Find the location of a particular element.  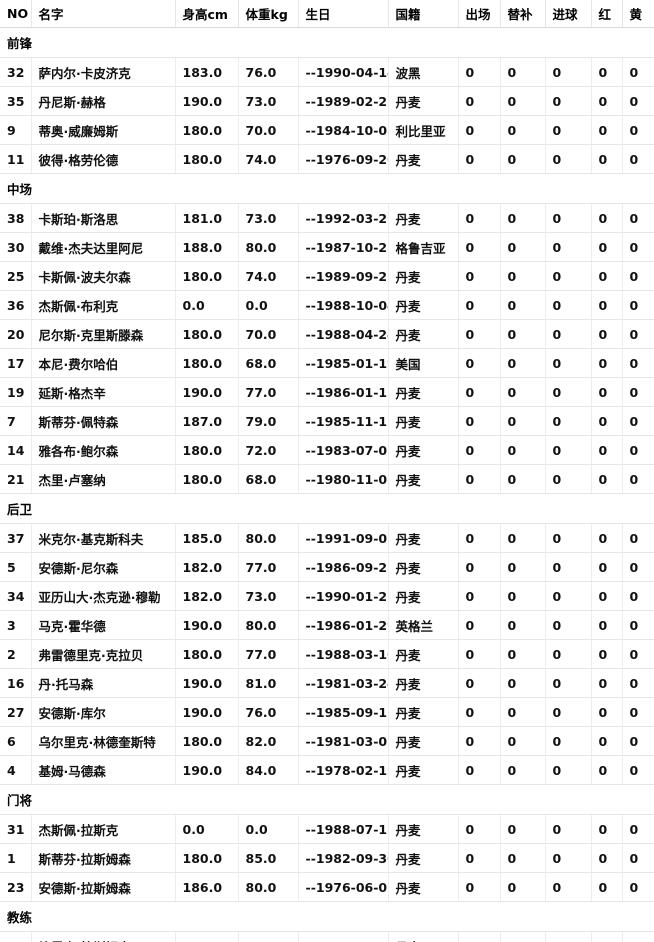

table-row: 6 乌尔里克·林德奎斯特 180.0 82.0 --1981-03-05 丹麦 0 0 0 0 0 is located at coordinates (327, 741).